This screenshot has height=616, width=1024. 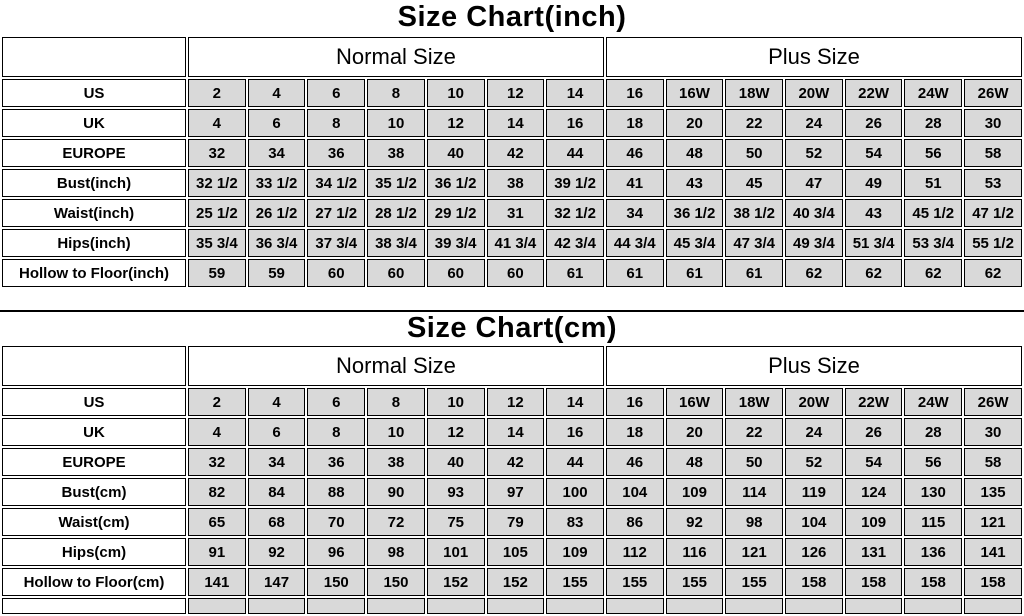 What do you see at coordinates (694, 273) in the screenshot?
I see `size-cell: 61` at bounding box center [694, 273].